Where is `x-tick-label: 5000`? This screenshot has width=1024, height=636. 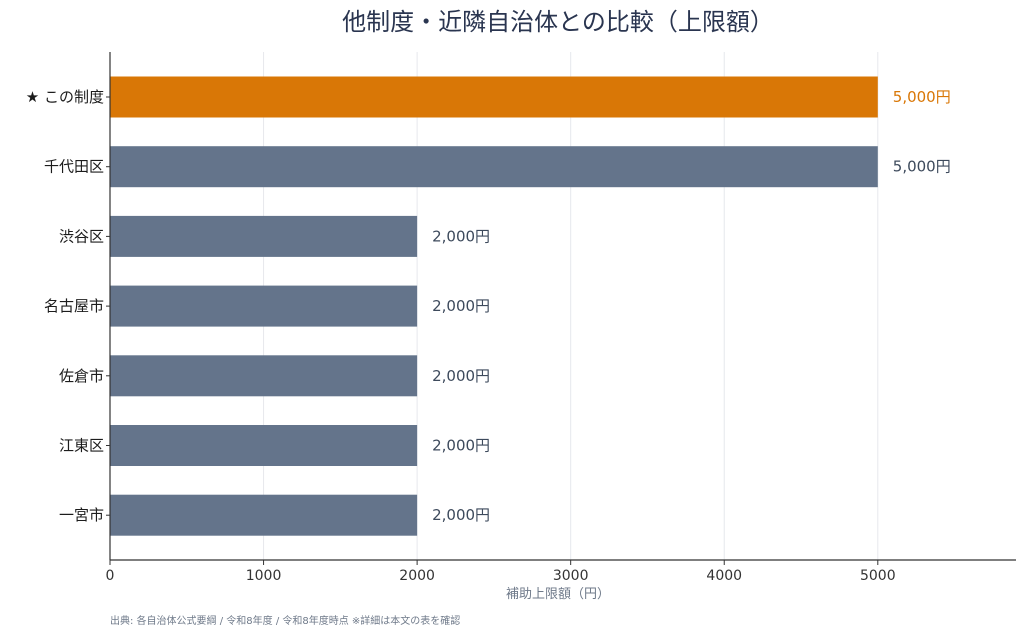
x-tick-label: 5000 is located at coordinates (878, 576).